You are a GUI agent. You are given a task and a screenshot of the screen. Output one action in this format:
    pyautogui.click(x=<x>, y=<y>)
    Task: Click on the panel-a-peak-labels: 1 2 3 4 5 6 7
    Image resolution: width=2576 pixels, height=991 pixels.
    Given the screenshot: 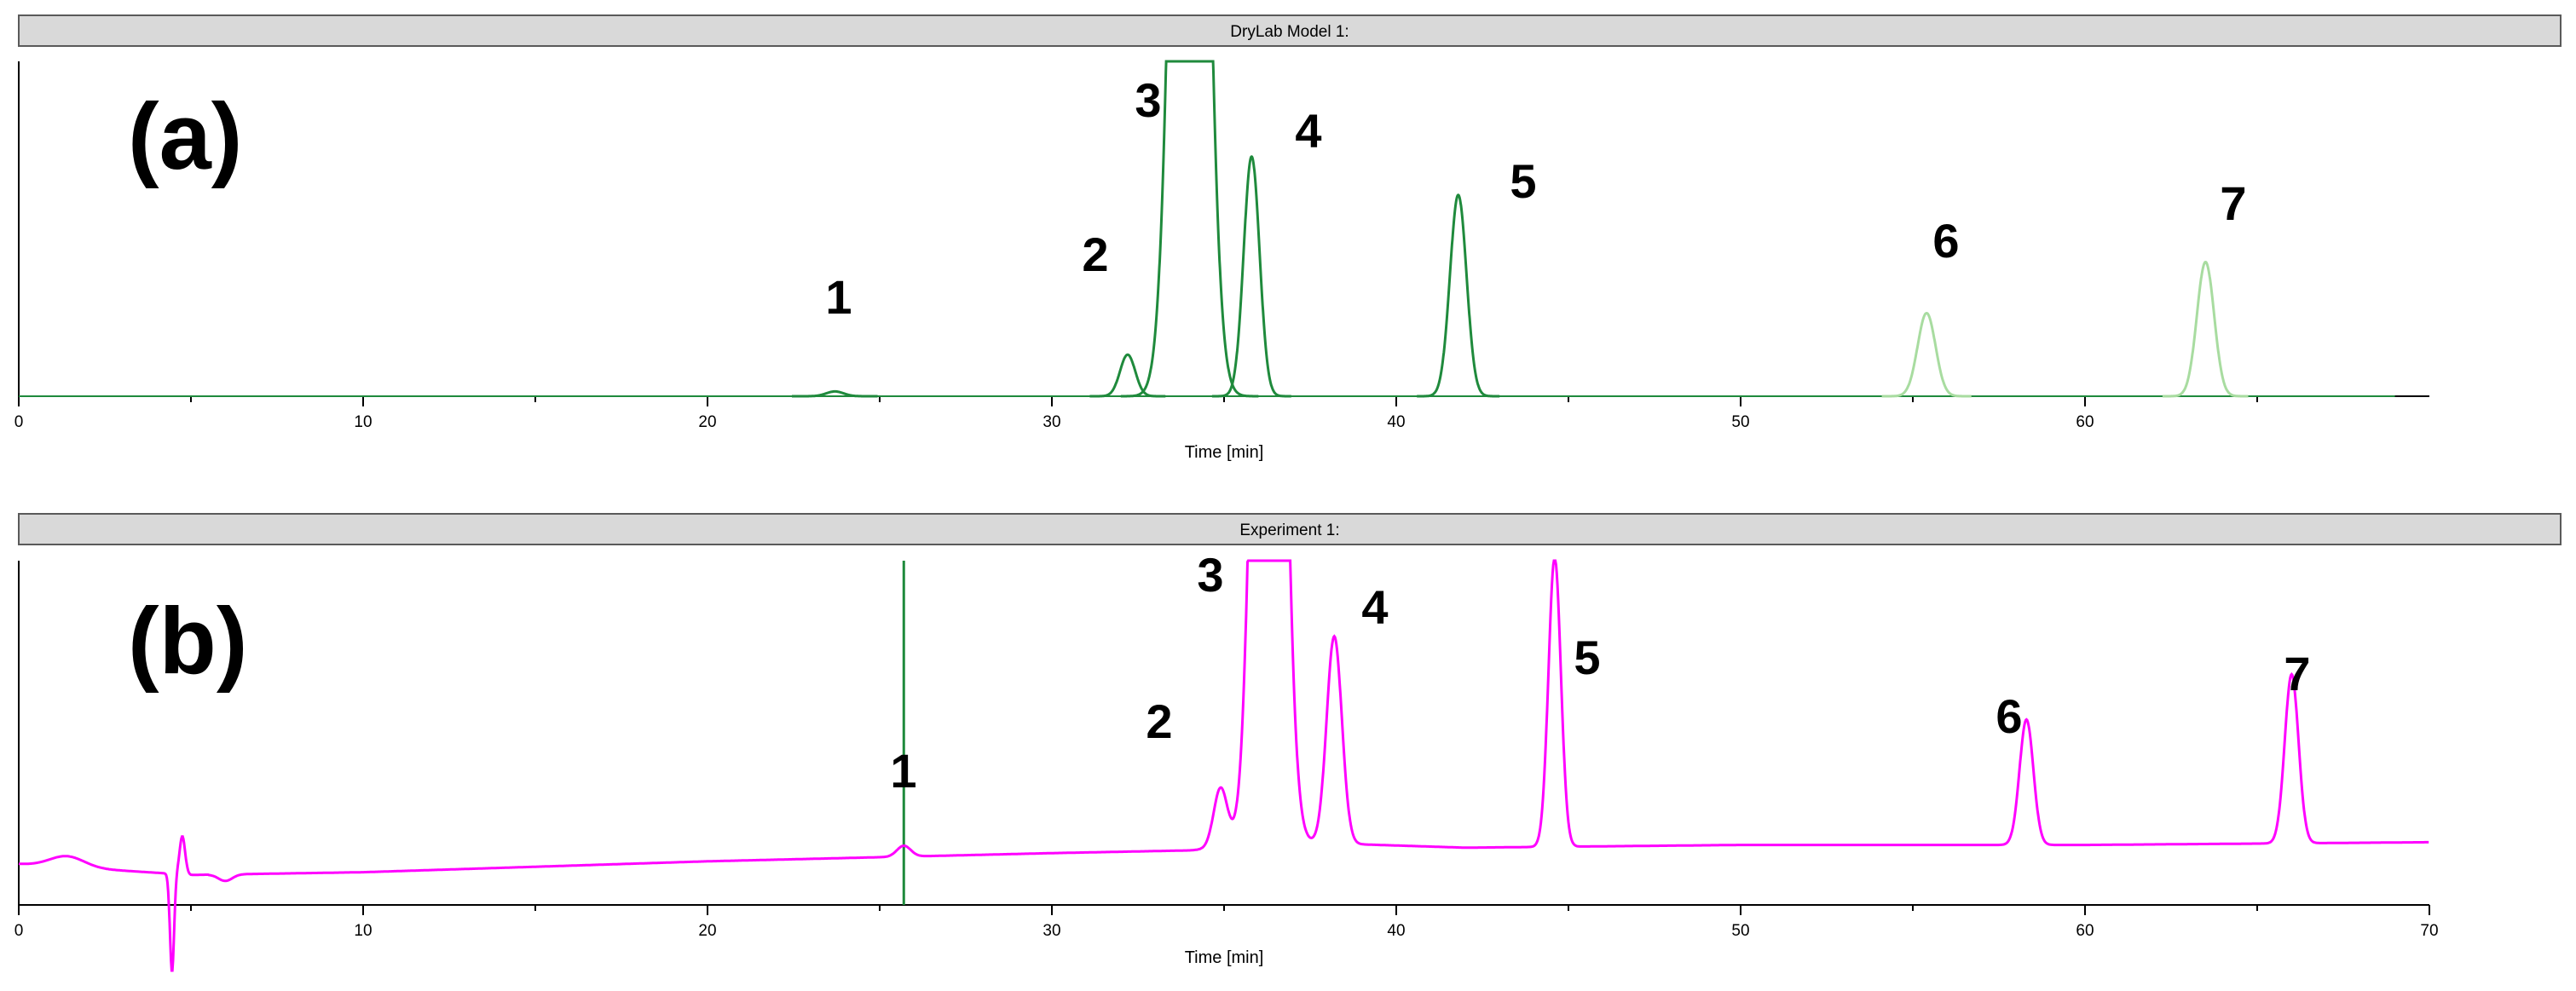 What is the action you would take?
    pyautogui.click(x=1535, y=198)
    